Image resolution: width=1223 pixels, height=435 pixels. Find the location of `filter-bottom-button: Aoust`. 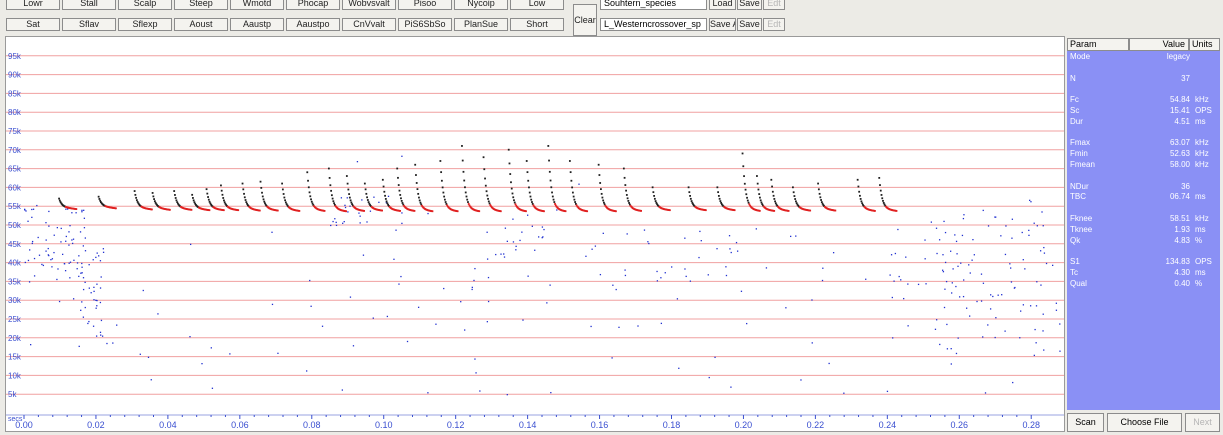

filter-bottom-button: Aoust is located at coordinates (201, 24).